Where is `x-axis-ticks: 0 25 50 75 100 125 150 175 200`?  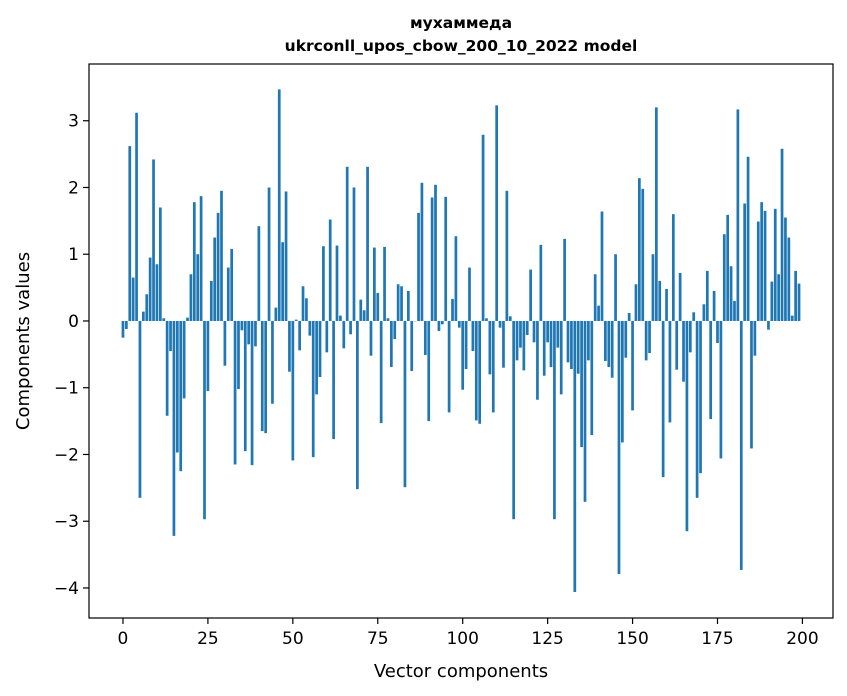 x-axis-ticks: 0 25 50 75 100 125 150 175 200 is located at coordinates (468, 633).